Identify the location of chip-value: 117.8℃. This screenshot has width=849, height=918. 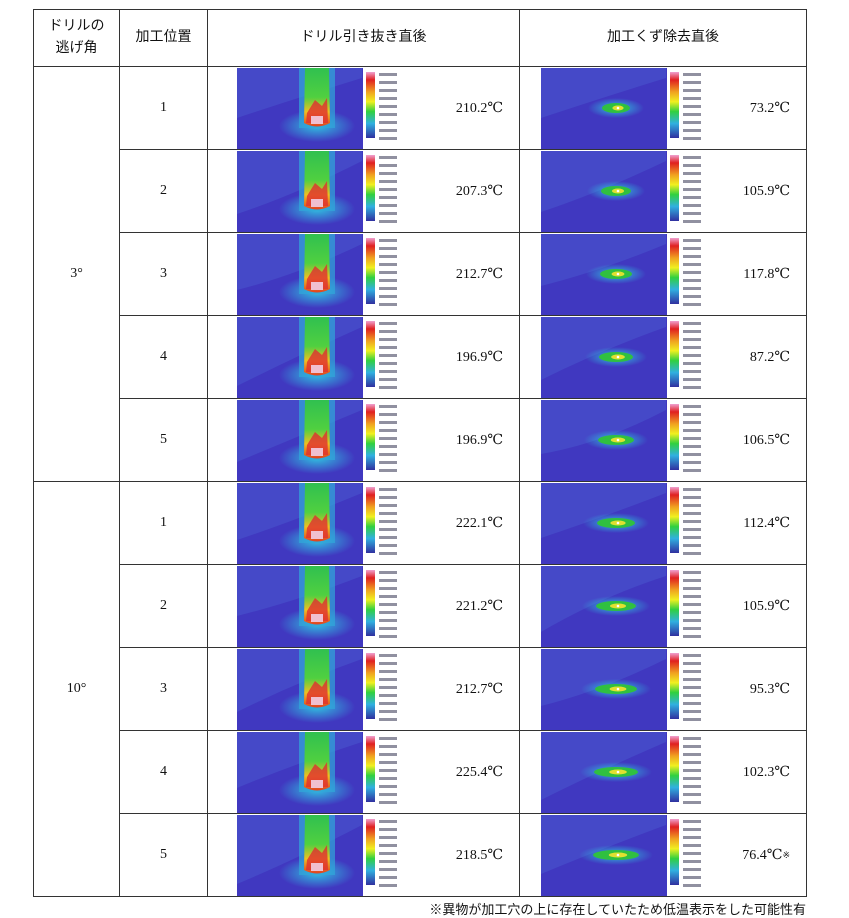
(766, 274).